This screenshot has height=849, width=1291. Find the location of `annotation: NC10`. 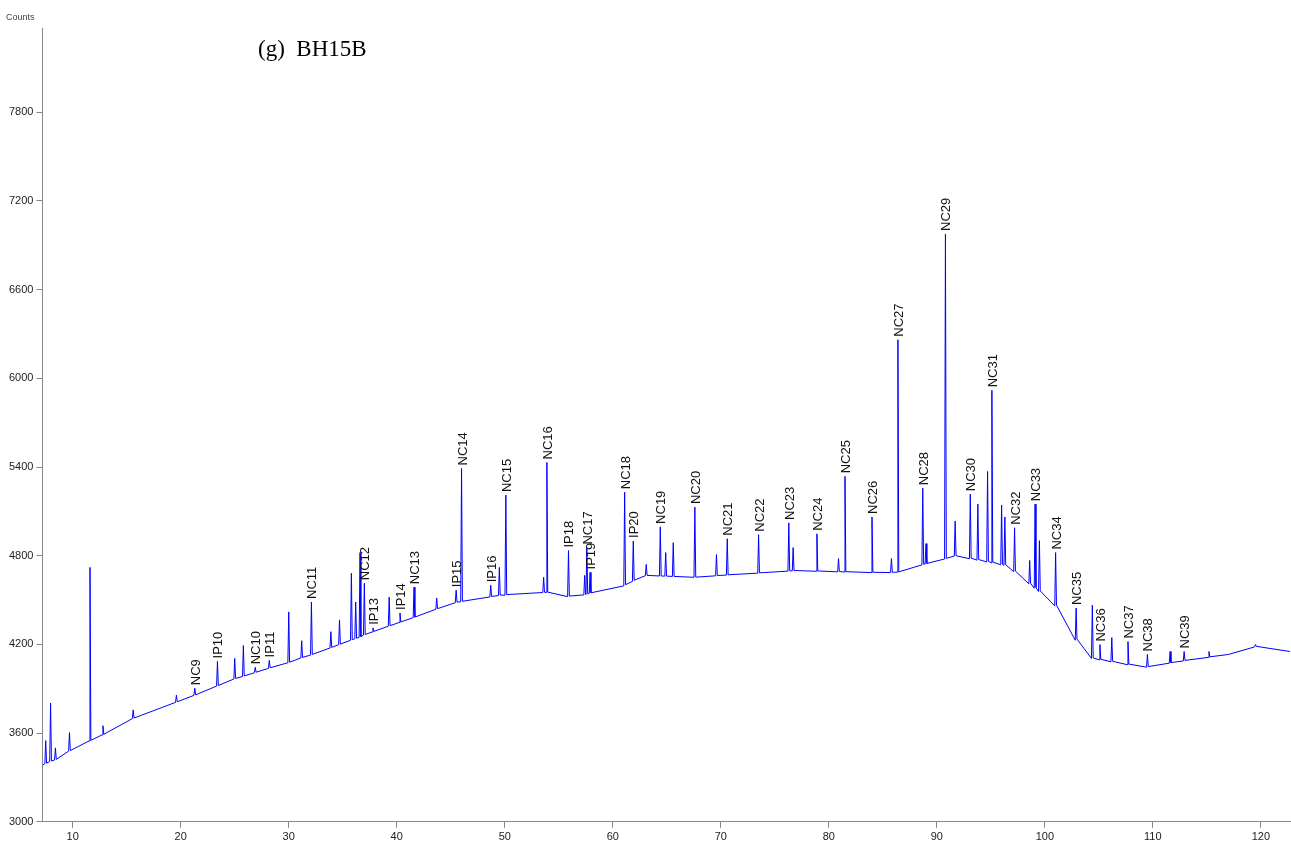

annotation: NC10 is located at coordinates (256, 648).